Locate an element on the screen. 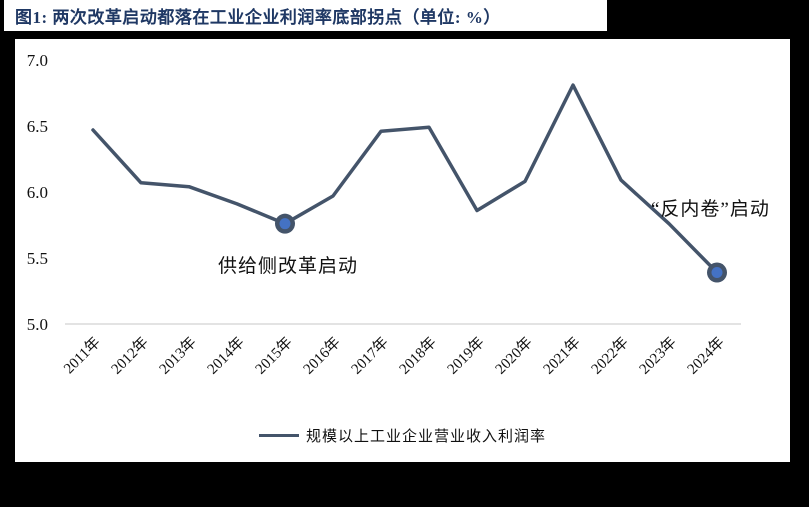 This screenshot has width=809, height=507. x-axis-tick-label: 2018年 is located at coordinates (418, 356).